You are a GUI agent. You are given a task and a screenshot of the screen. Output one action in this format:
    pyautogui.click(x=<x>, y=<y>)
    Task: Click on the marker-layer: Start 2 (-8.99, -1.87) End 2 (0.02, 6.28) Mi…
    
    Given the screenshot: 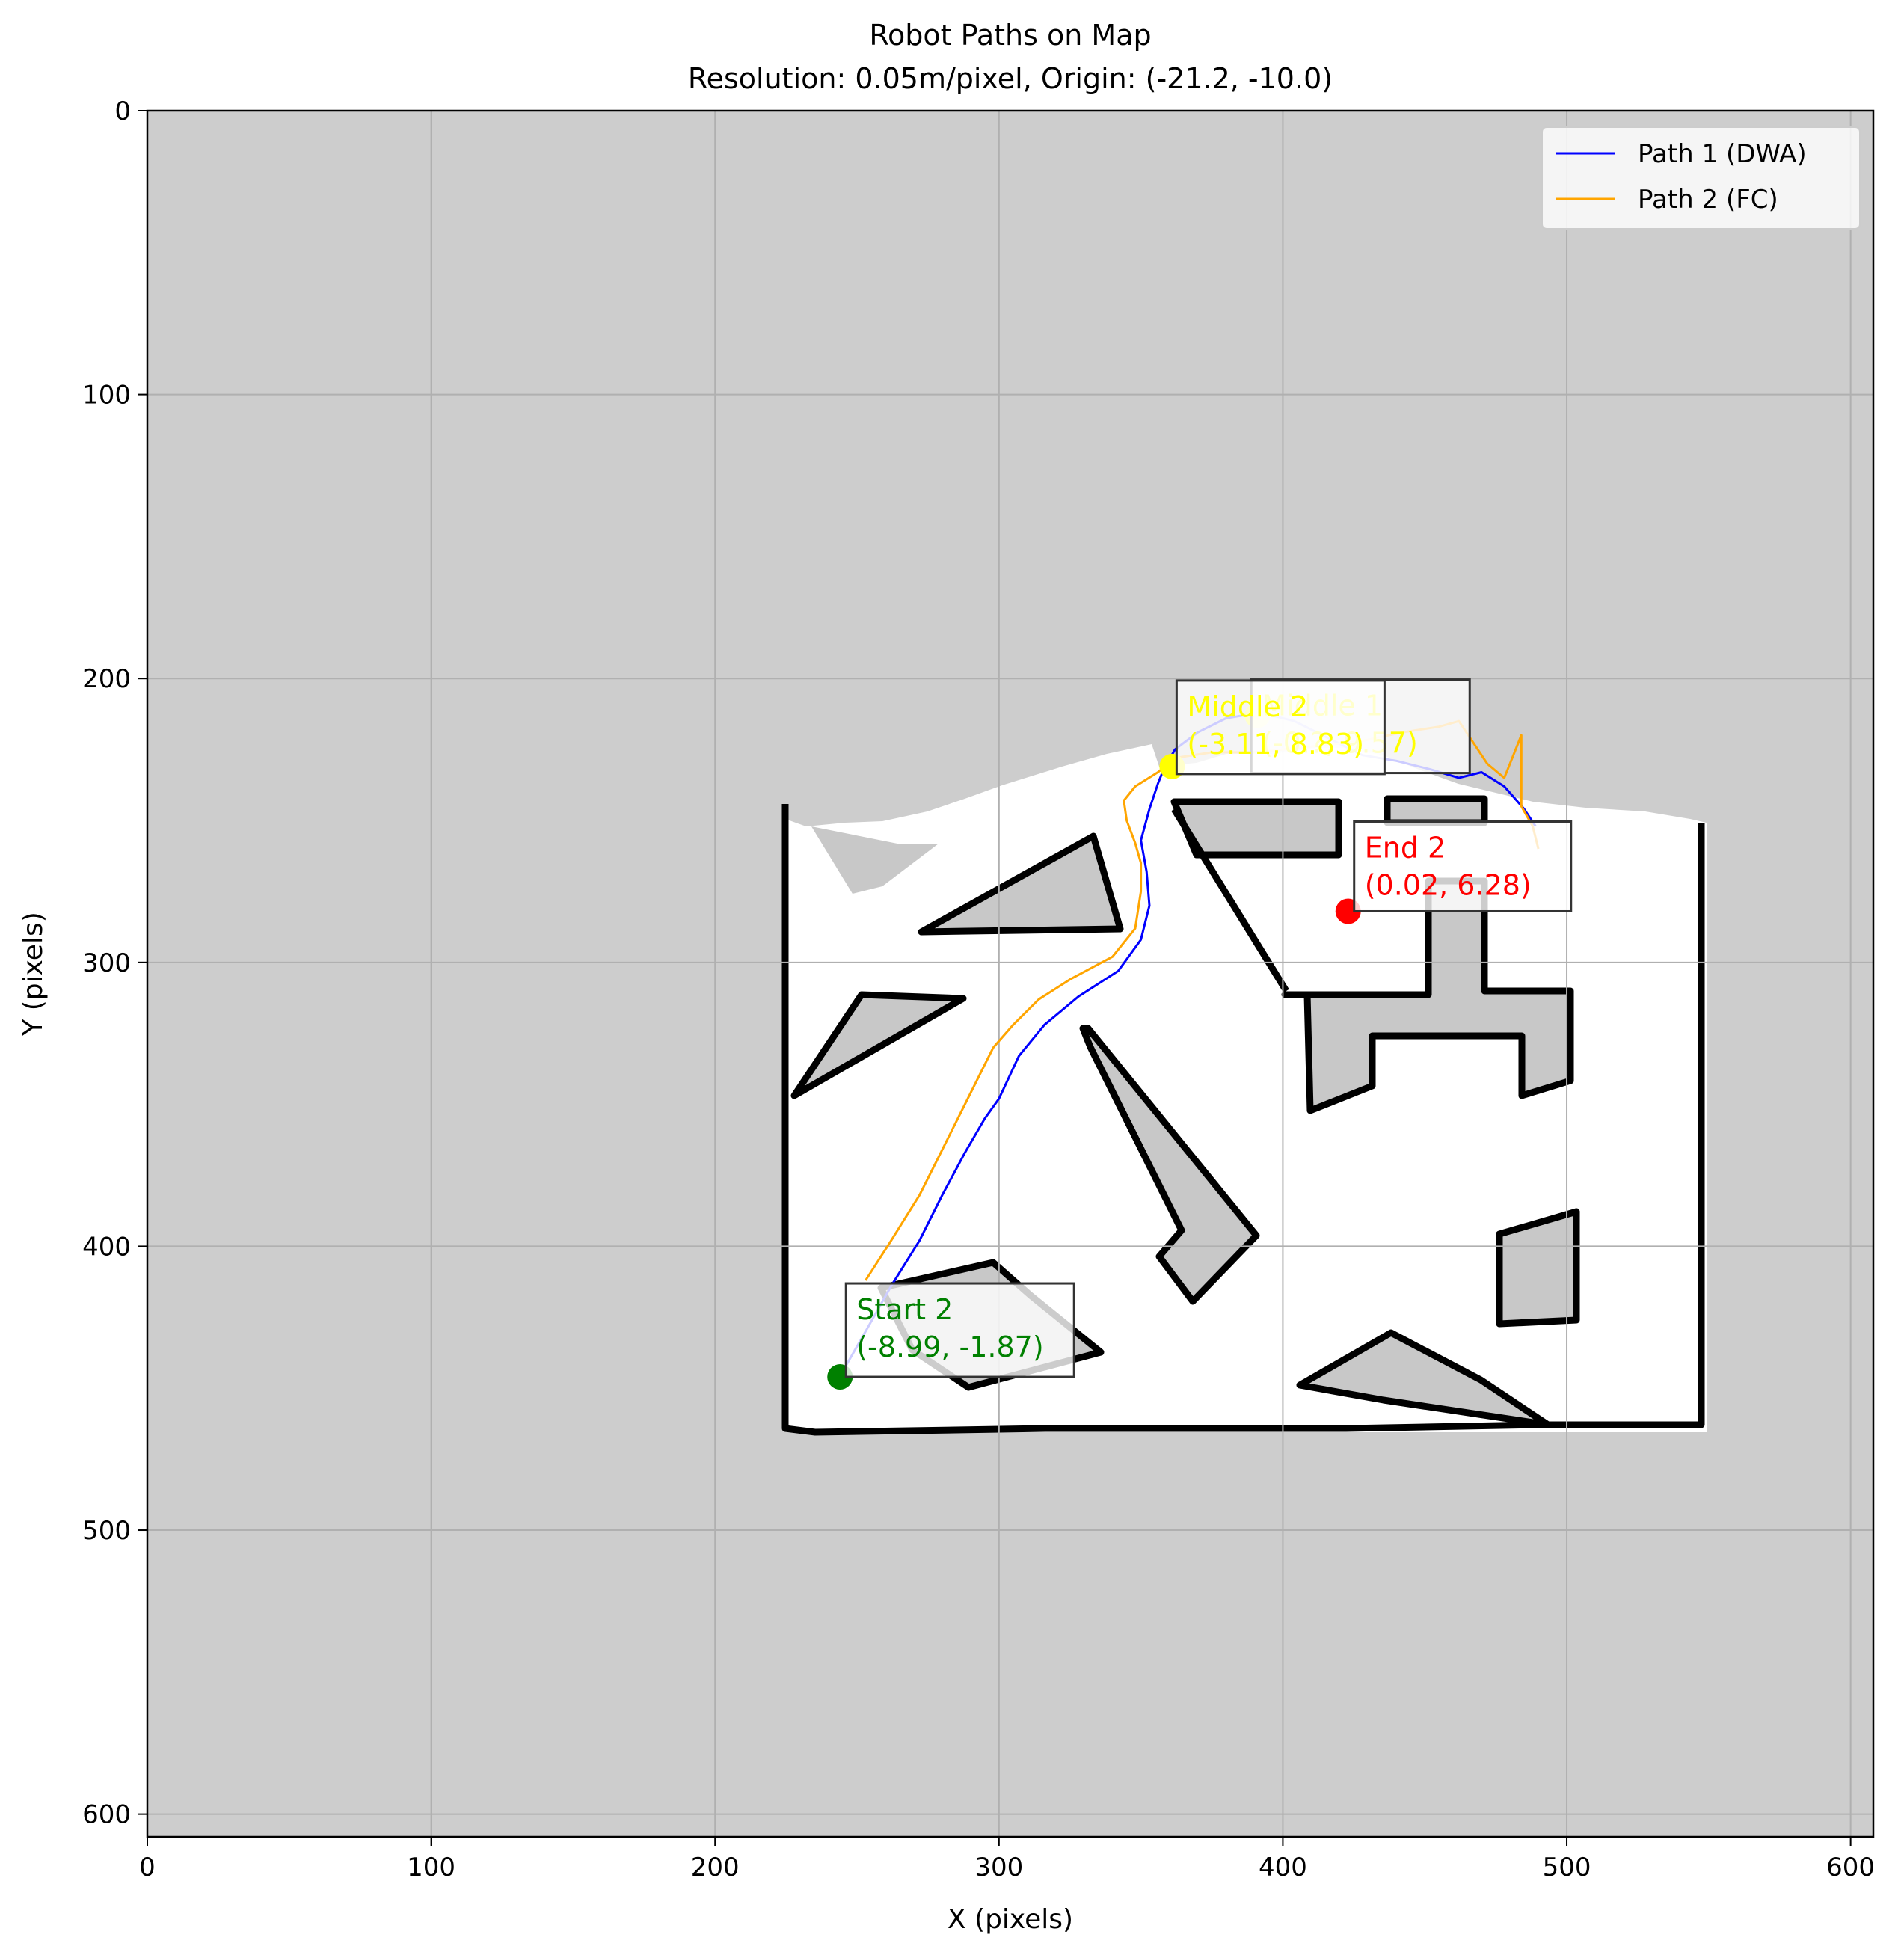 What is the action you would take?
    pyautogui.click(x=1200, y=1034)
    